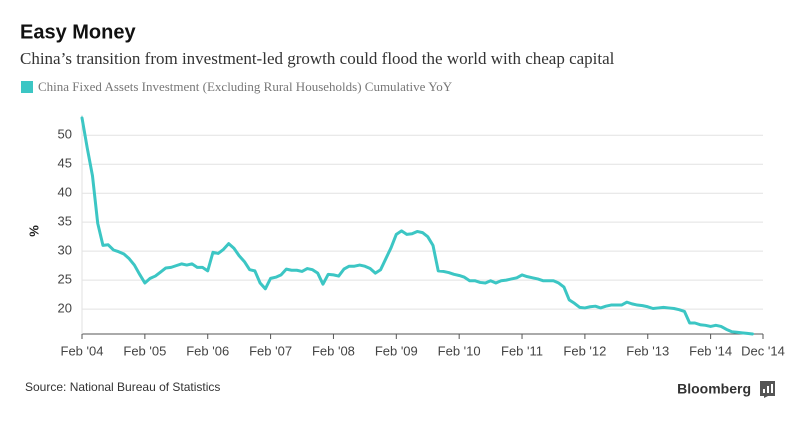  I want to click on x-tick-label: Feb '11, so click(522, 350).